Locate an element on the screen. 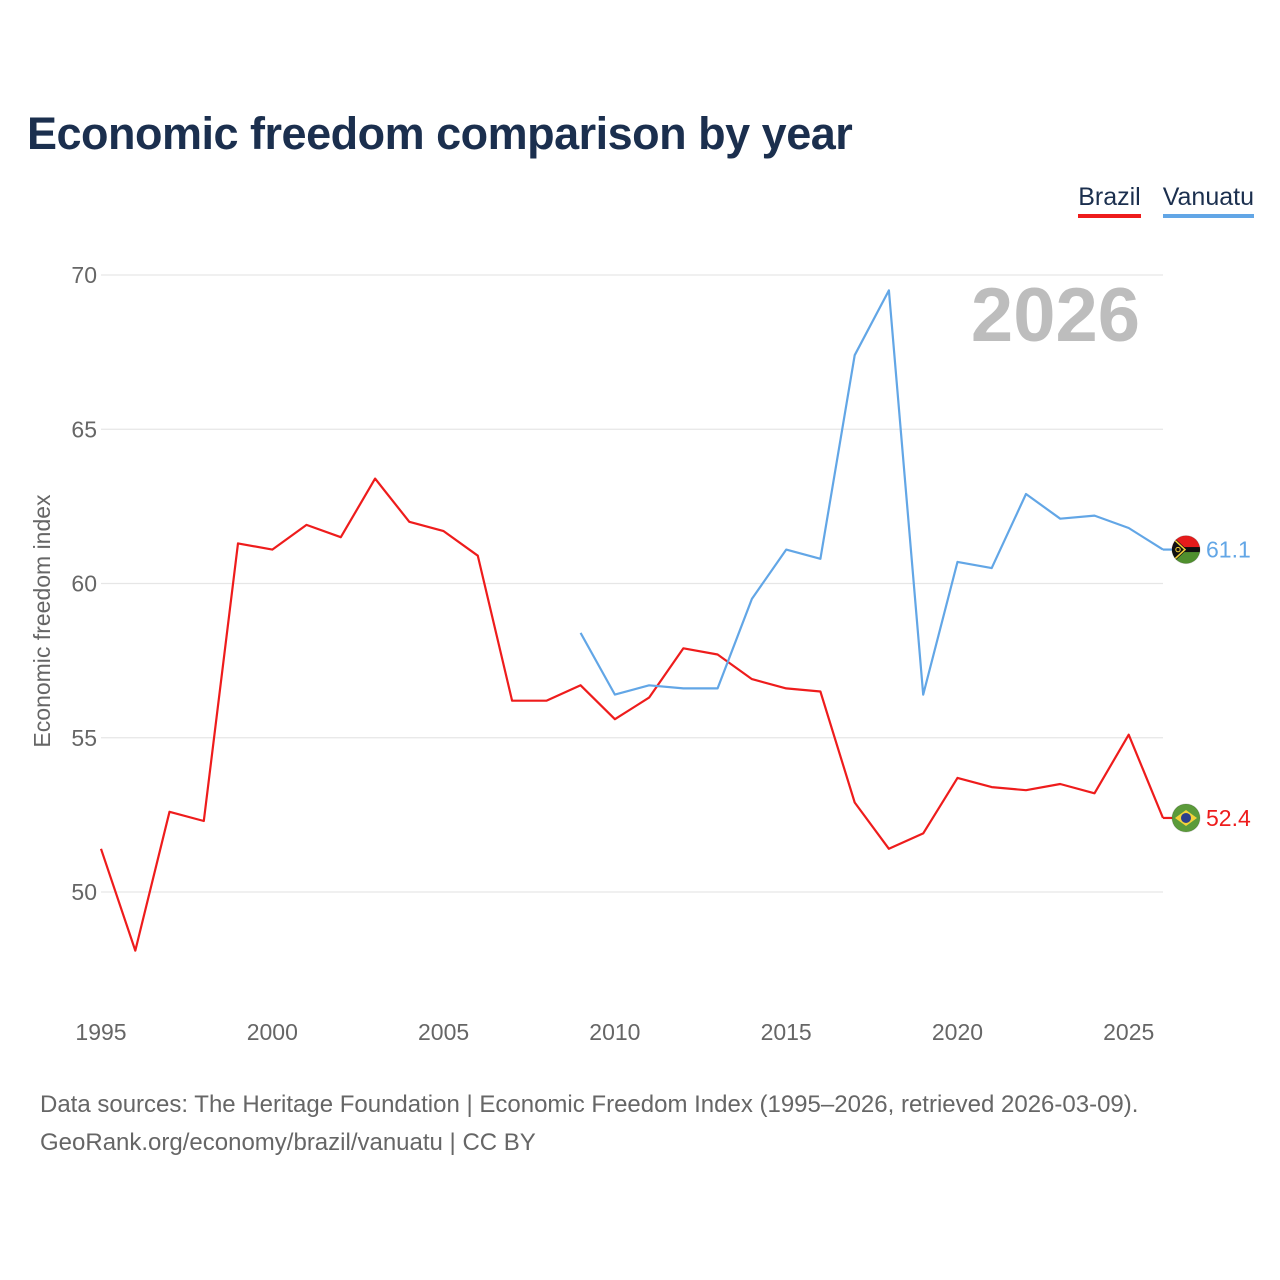 This screenshot has height=1280, width=1280. y-tick-label: 55 is located at coordinates (84, 738).